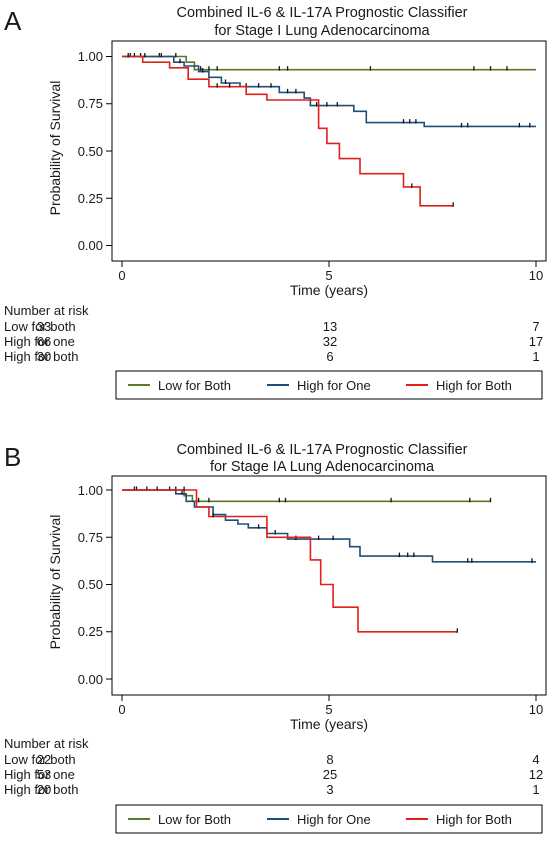 Image resolution: width=550 pixels, height=841 pixels. I want to click on risk-count: 20, so click(44, 789).